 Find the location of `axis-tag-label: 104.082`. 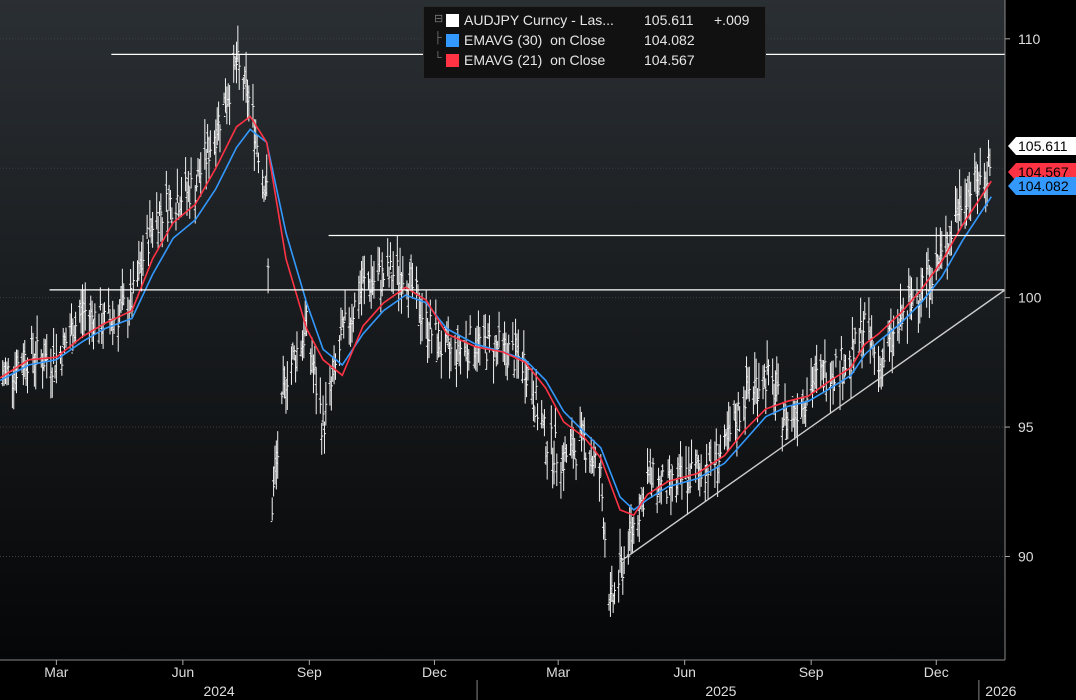

axis-tag-label: 104.082 is located at coordinates (1043, 186).